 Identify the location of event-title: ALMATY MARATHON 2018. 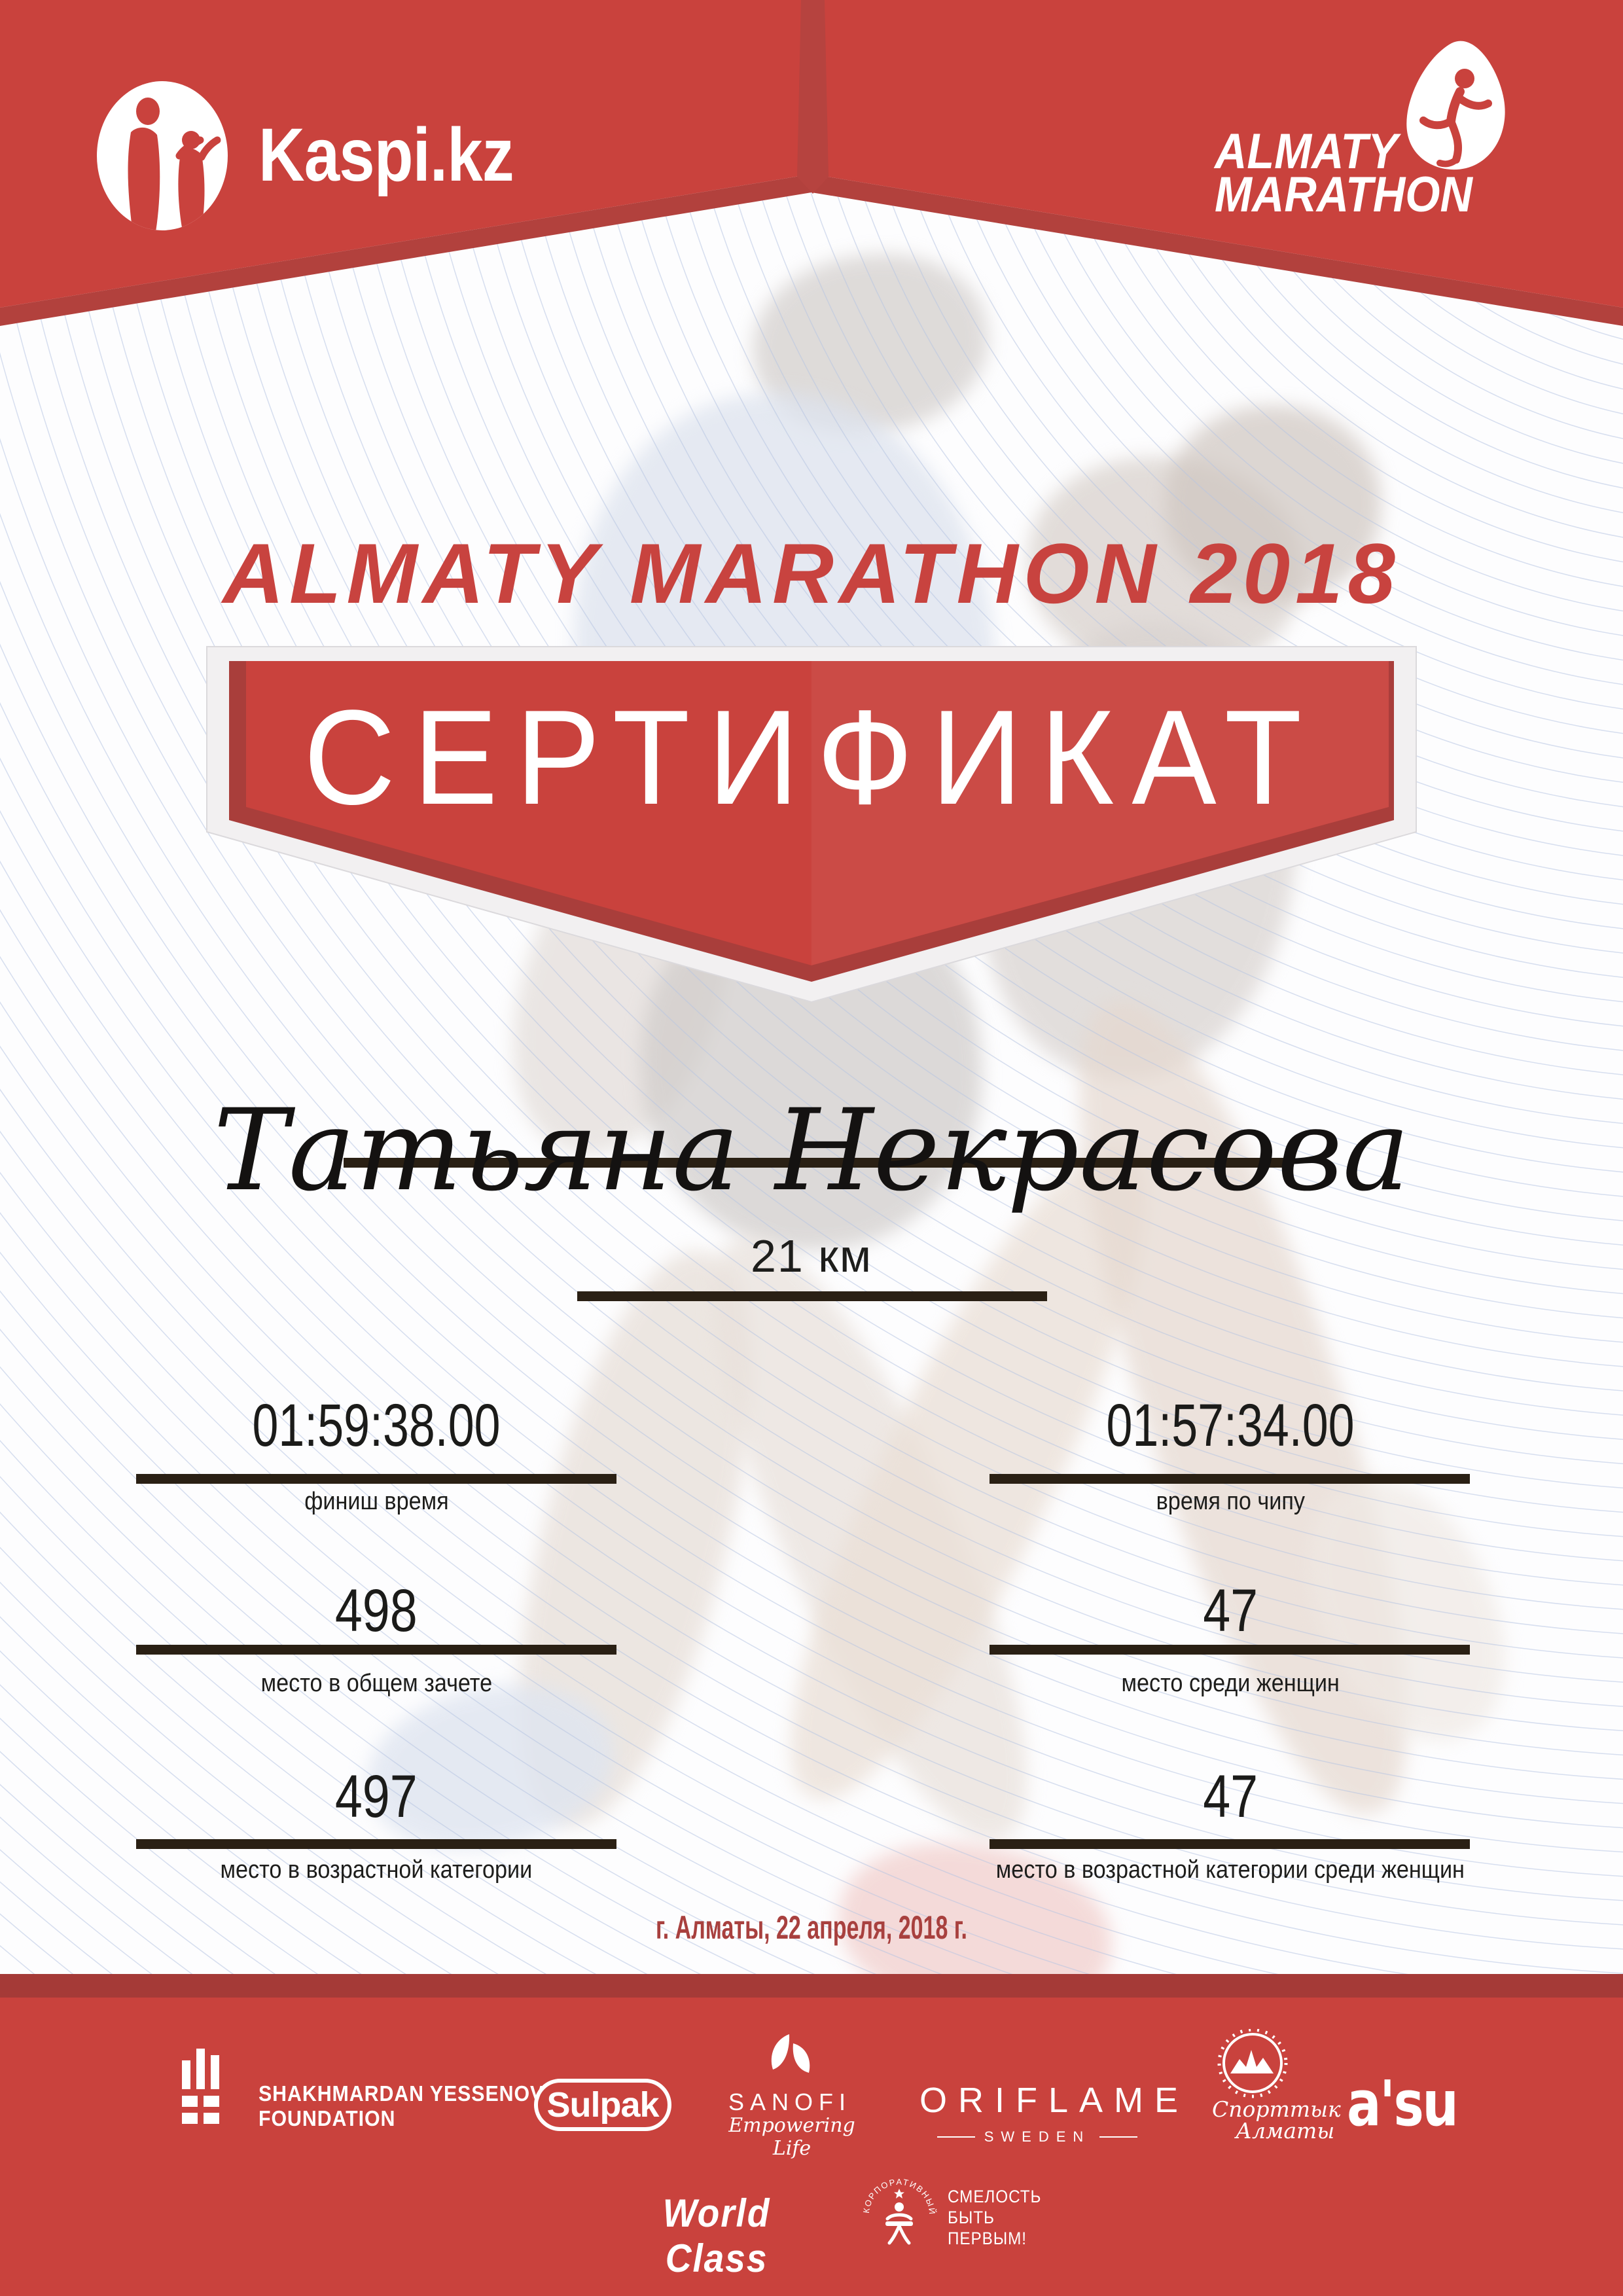
(811, 573).